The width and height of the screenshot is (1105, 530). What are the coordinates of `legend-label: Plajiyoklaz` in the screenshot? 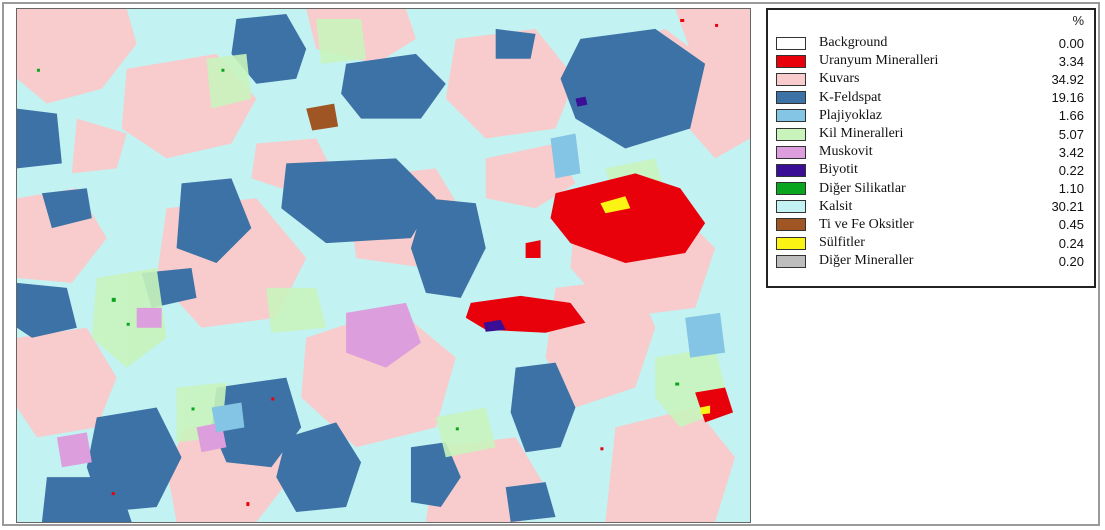 It's located at (850, 115).